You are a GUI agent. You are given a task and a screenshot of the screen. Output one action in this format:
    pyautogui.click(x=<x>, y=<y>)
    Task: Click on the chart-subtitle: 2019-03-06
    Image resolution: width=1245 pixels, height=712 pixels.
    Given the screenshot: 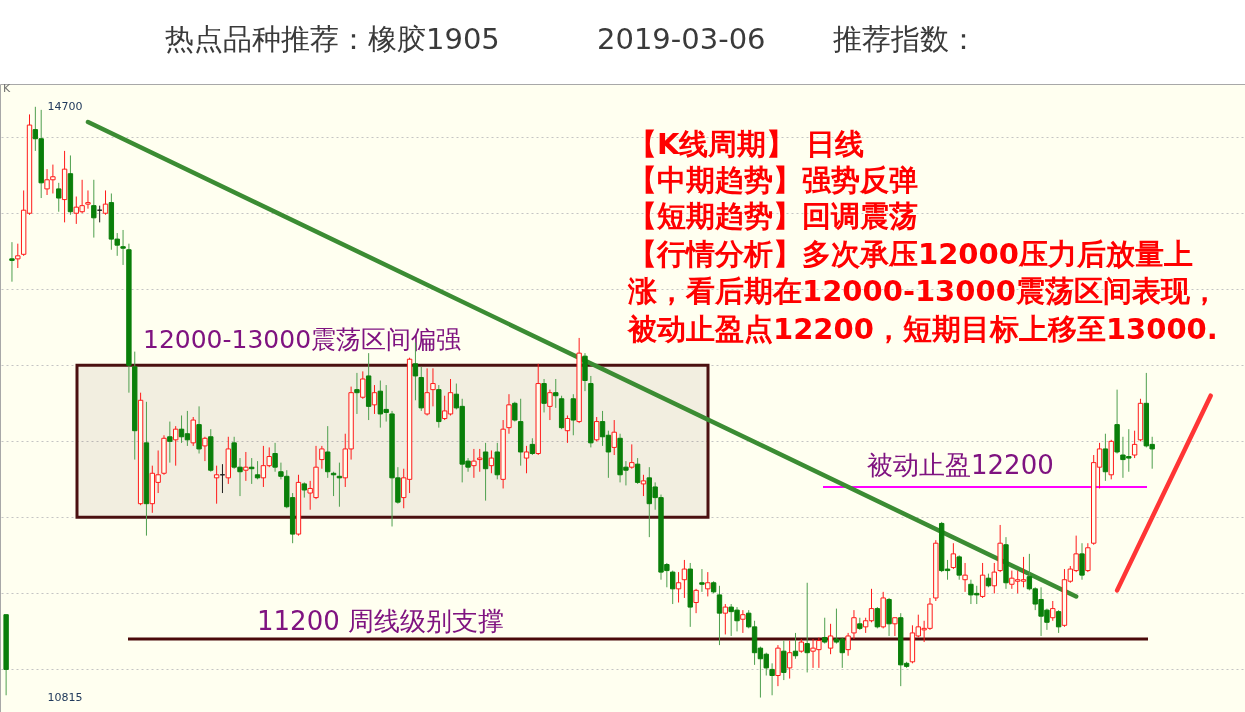 What is the action you would take?
    pyautogui.click(x=681, y=39)
    